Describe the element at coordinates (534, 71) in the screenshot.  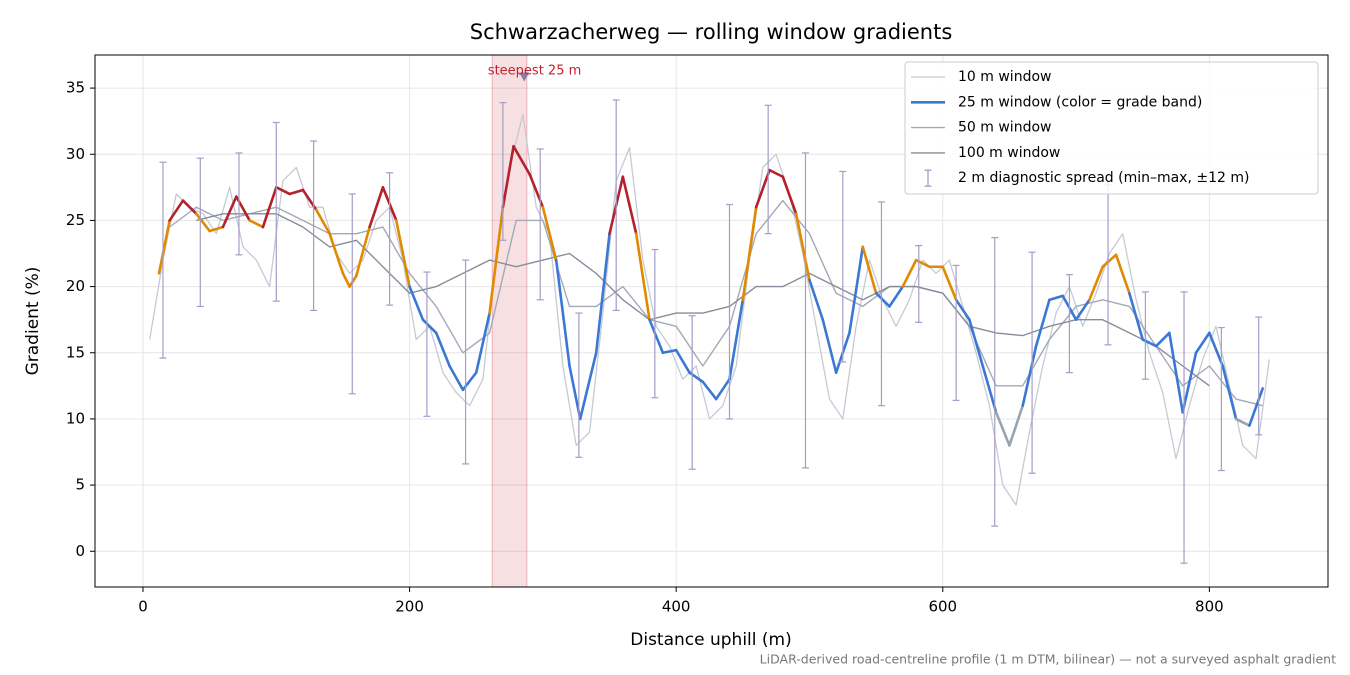
I see `annotation: steepest 25 m` at that location.